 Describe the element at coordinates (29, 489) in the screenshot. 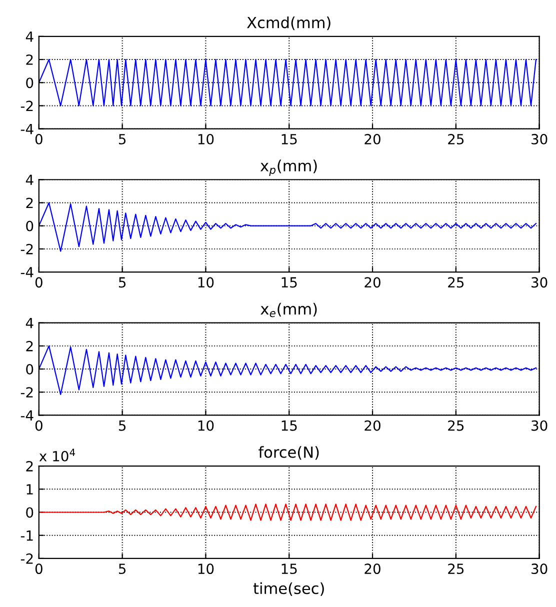

I see `y-tick-label: 1` at that location.